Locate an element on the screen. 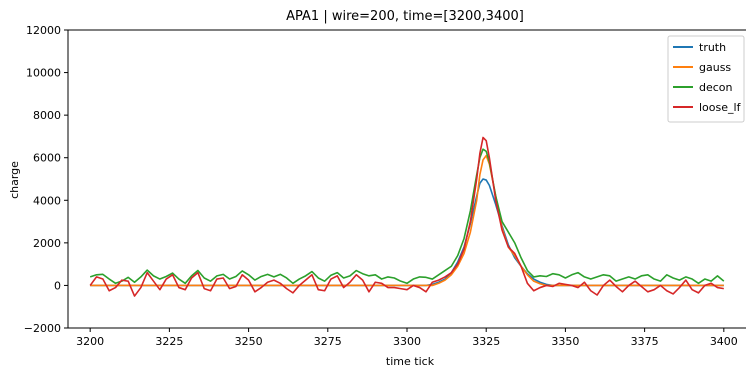  x-tick-label: 3200 is located at coordinates (90, 341).